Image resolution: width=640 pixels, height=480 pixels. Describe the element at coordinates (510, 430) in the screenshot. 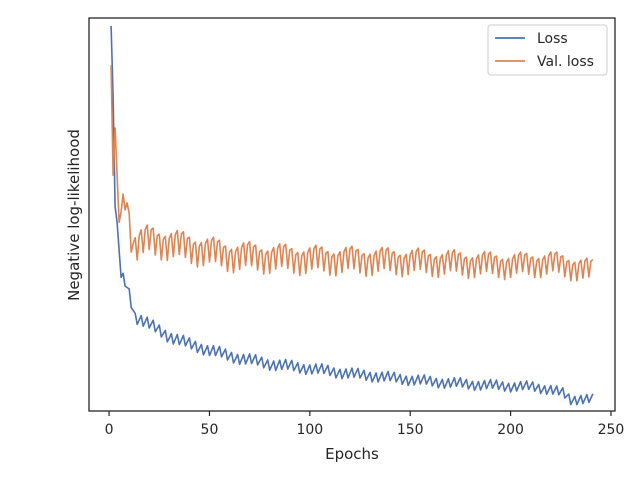

I see `x-tick-label: 200` at that location.